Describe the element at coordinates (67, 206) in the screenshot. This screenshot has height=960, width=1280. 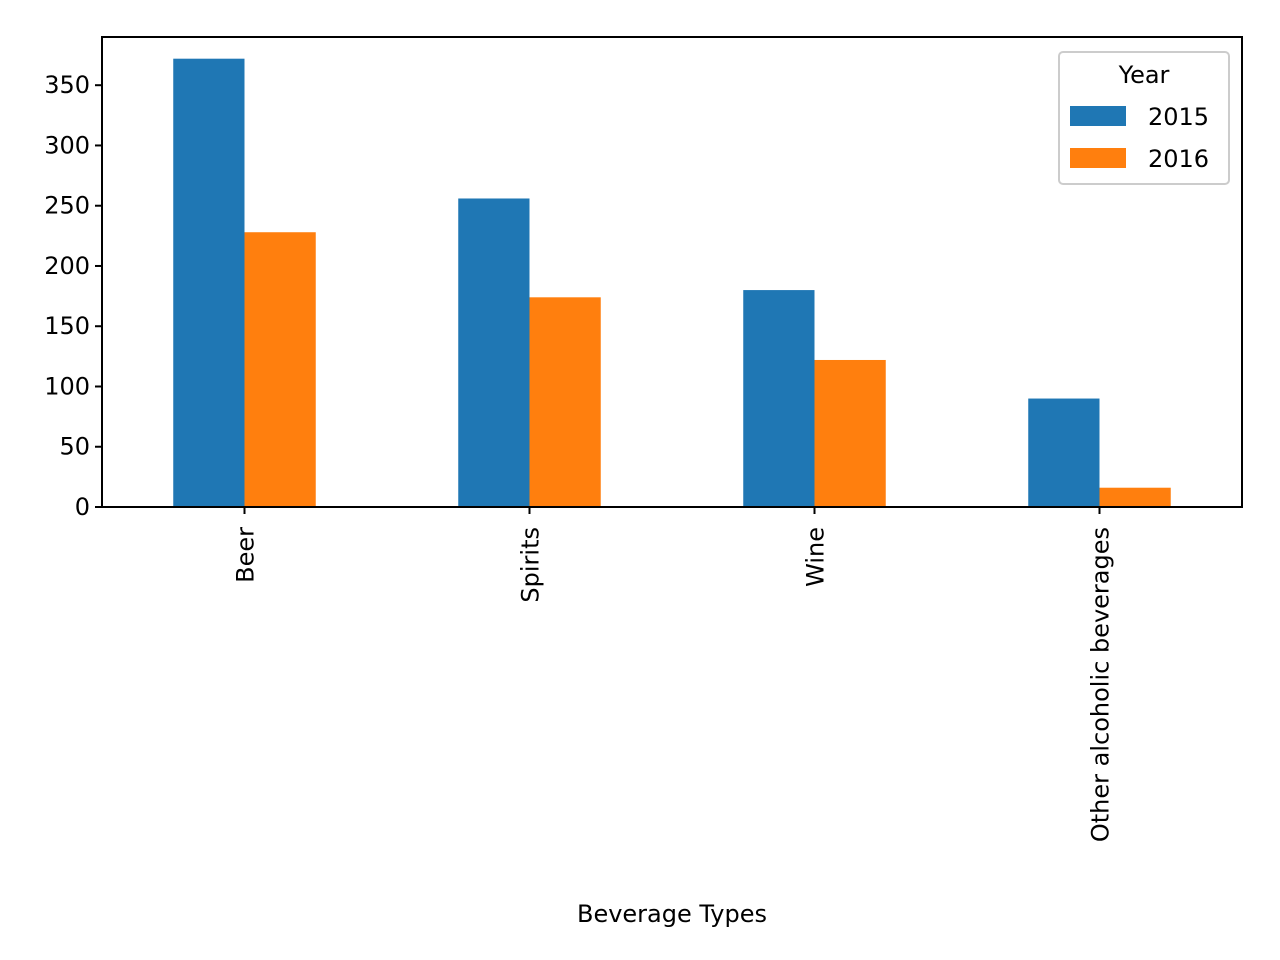
I see `y-tick-label: 250` at that location.